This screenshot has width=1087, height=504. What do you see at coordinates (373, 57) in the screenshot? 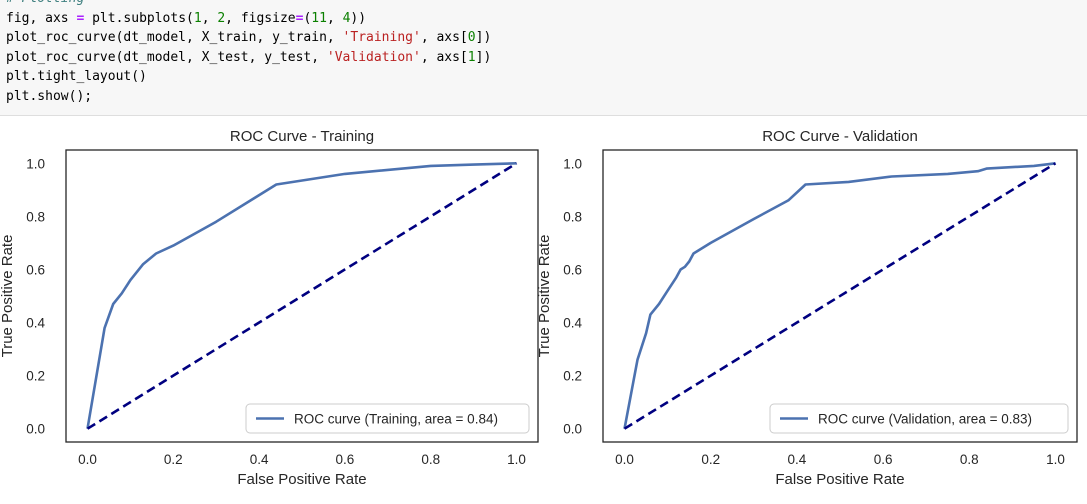
I see `code-token: 'Validation'` at bounding box center [373, 57].